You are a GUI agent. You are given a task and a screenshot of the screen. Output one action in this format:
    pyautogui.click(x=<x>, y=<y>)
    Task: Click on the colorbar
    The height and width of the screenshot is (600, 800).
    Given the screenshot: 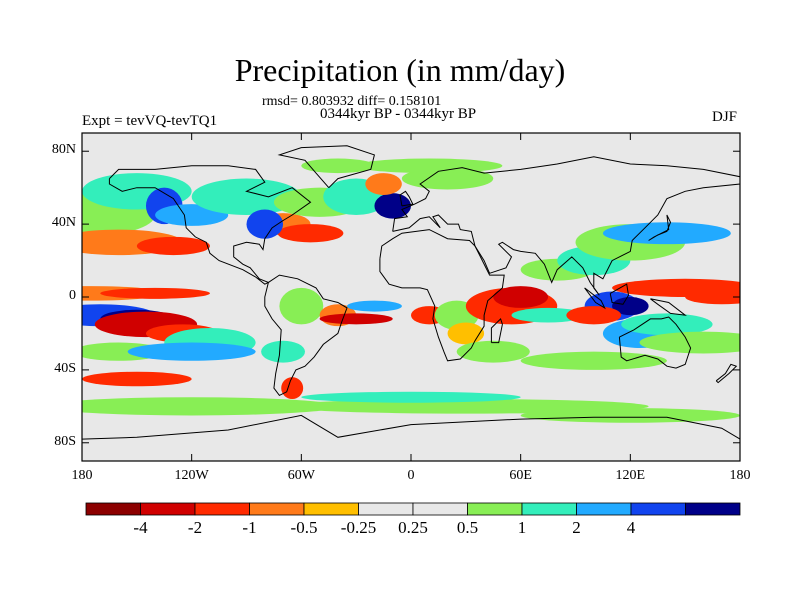 What is the action you would take?
    pyautogui.click(x=413, y=509)
    